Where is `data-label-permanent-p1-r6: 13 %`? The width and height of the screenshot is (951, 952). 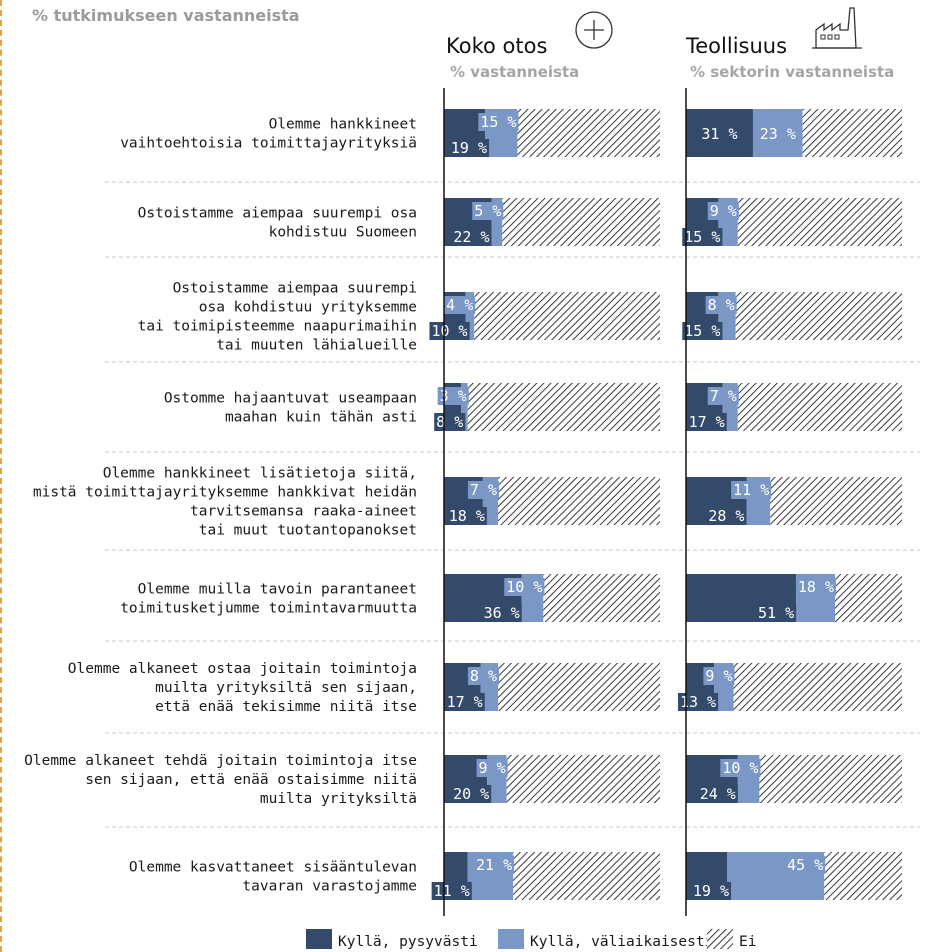 data-label-permanent-p1-r6: 13 % is located at coordinates (698, 702).